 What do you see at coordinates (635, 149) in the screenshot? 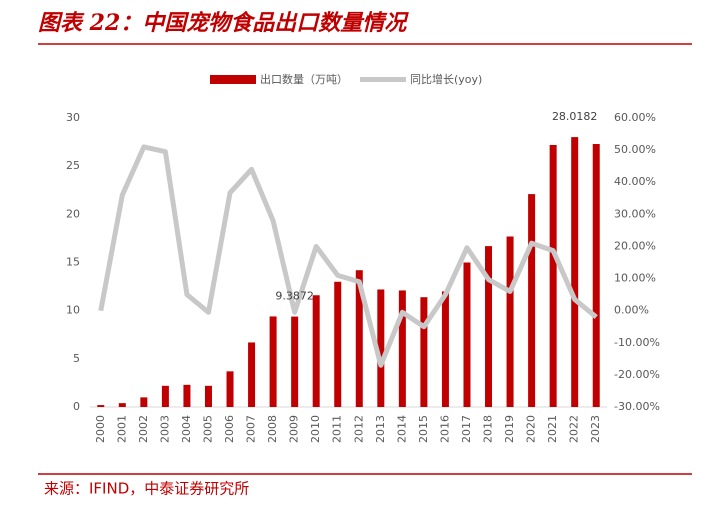
I see `y2-tick-label: 50.00%` at bounding box center [635, 149].